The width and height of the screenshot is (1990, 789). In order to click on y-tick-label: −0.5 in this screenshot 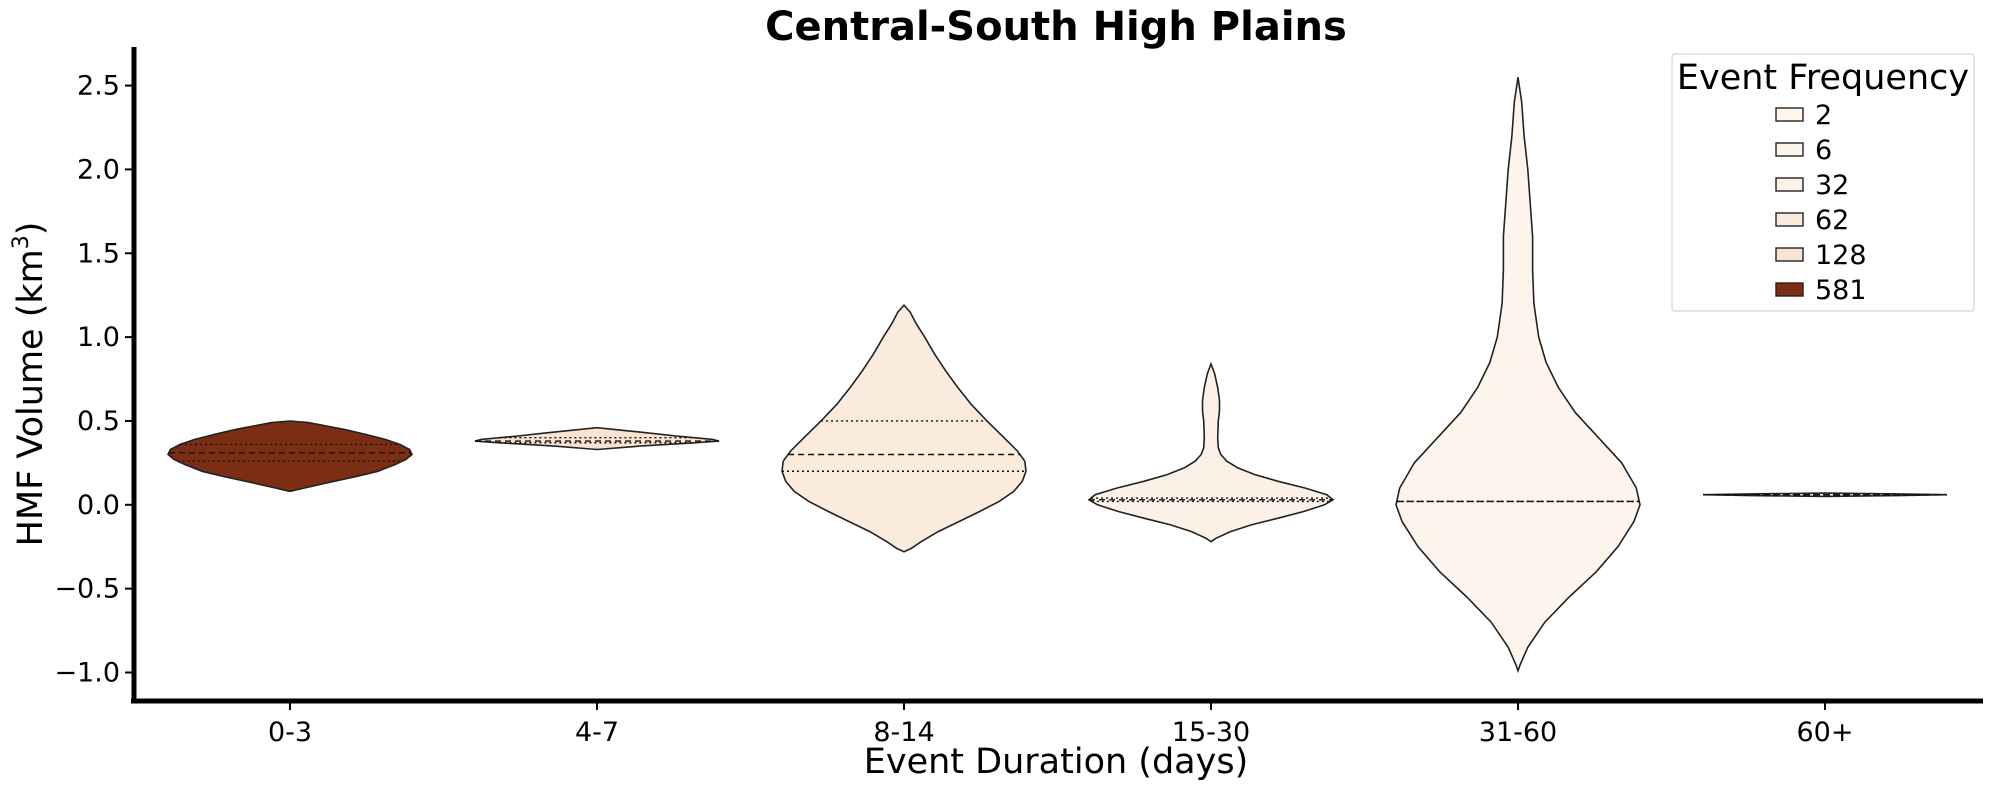, I will do `click(87, 589)`.